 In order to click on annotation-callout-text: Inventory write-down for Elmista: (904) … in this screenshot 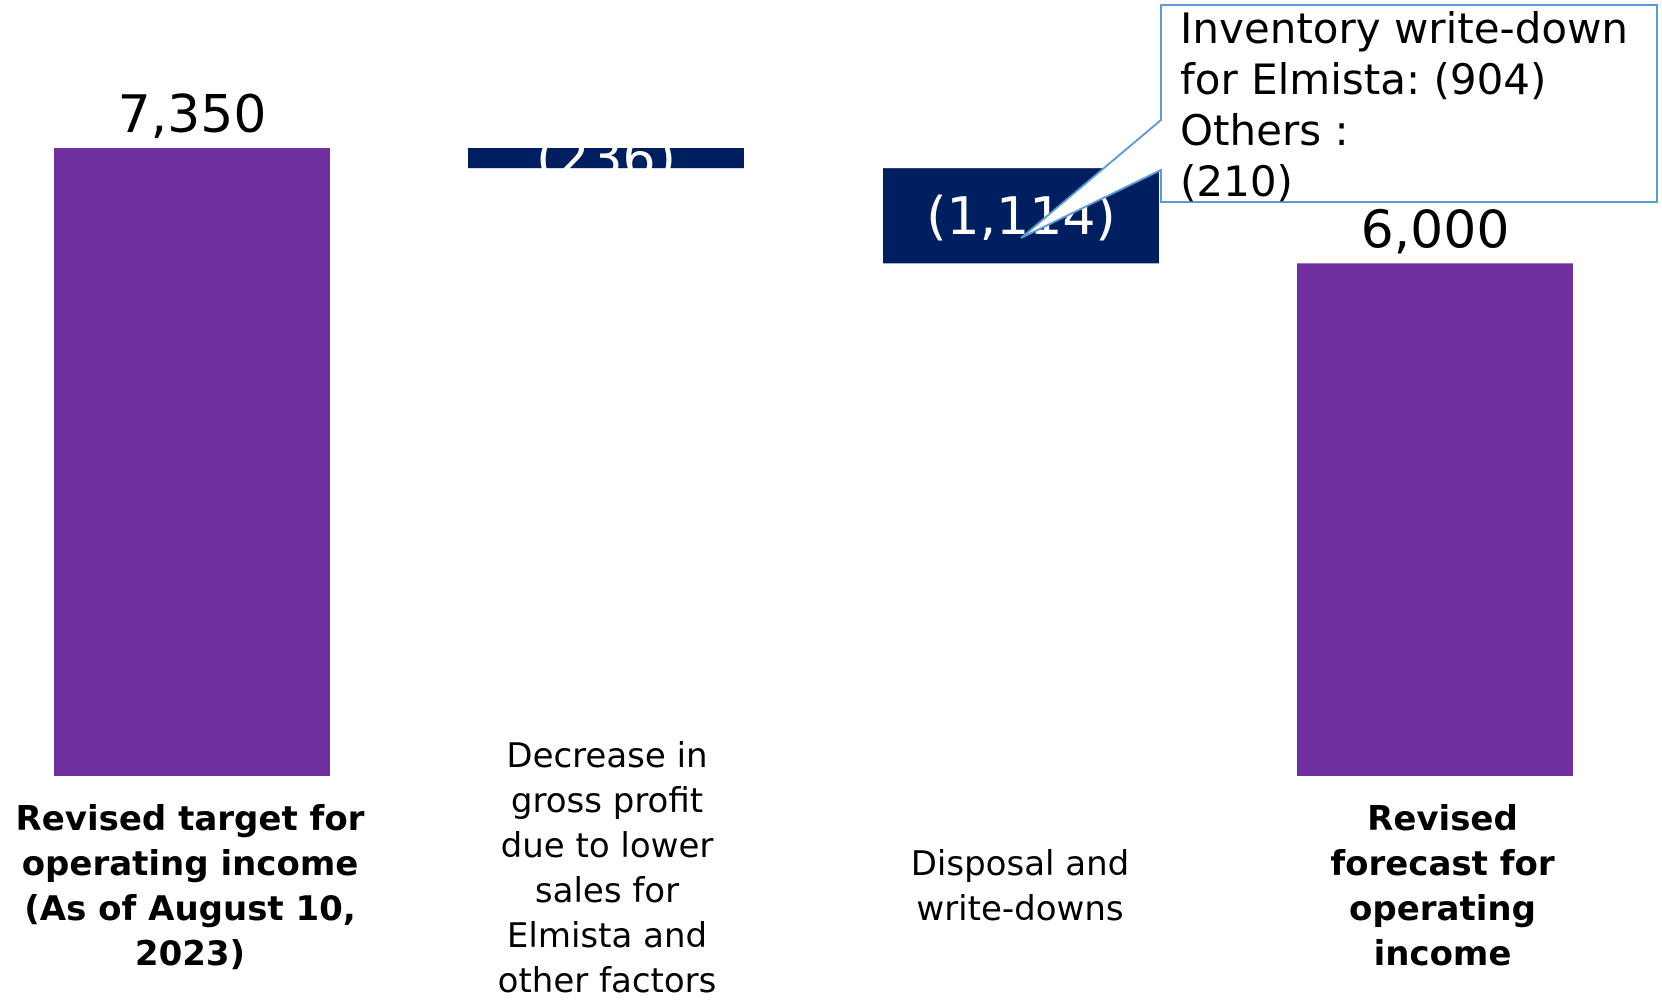, I will do `click(1415, 105)`.